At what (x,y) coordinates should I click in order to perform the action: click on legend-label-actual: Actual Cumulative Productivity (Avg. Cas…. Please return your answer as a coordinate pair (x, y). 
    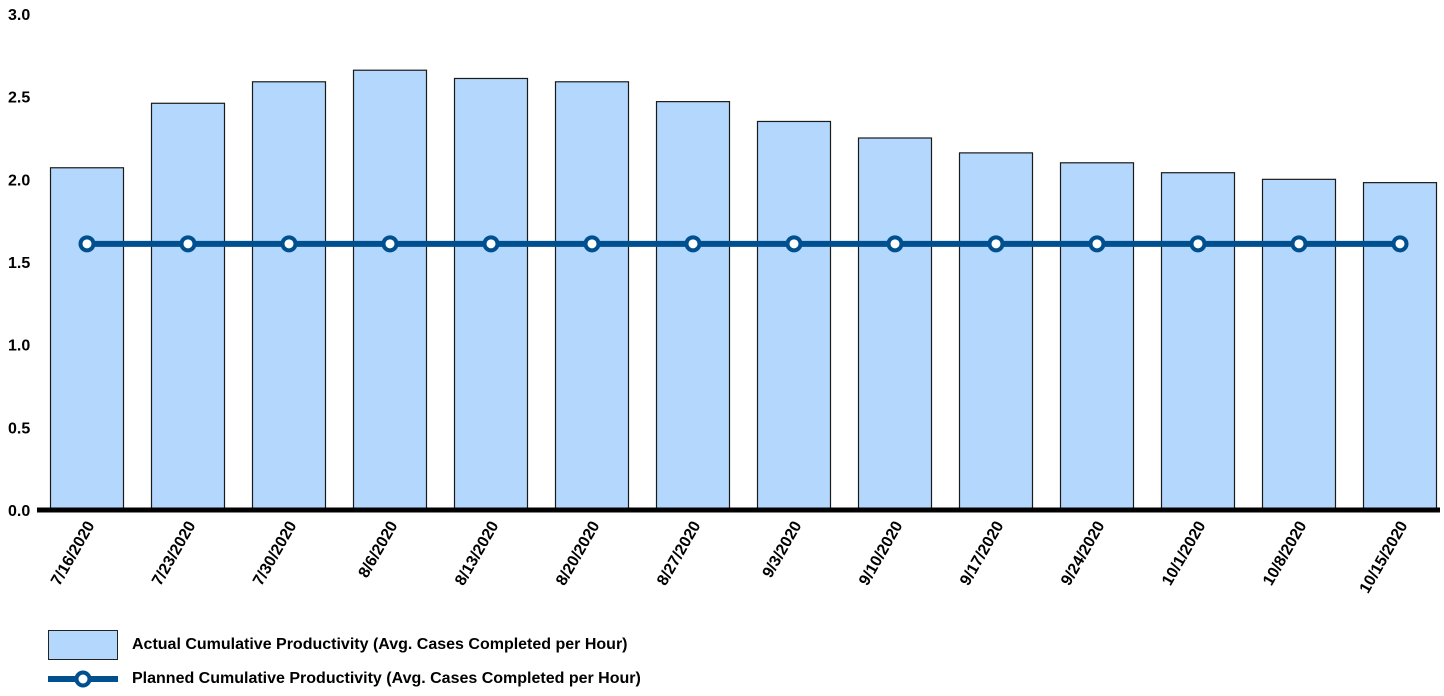
    Looking at the image, I should click on (380, 644).